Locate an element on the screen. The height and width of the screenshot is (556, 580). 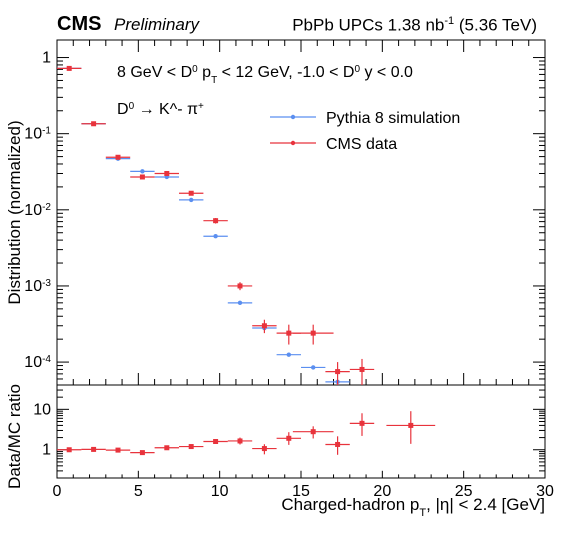
x-tick-label: 25 is located at coordinates (464, 491).